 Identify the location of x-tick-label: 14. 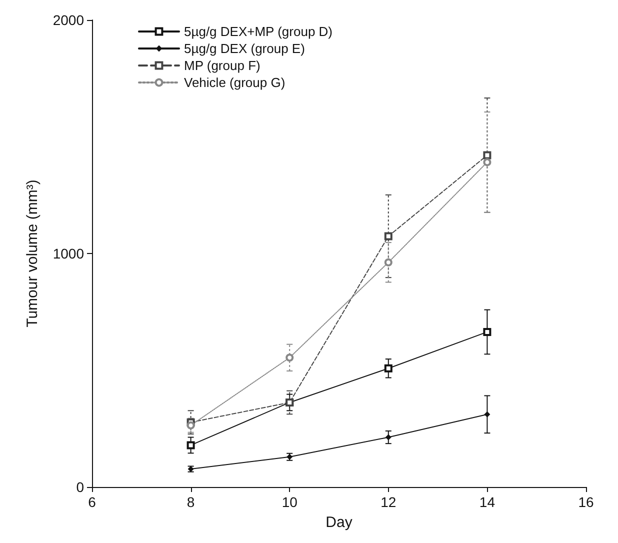
(487, 502).